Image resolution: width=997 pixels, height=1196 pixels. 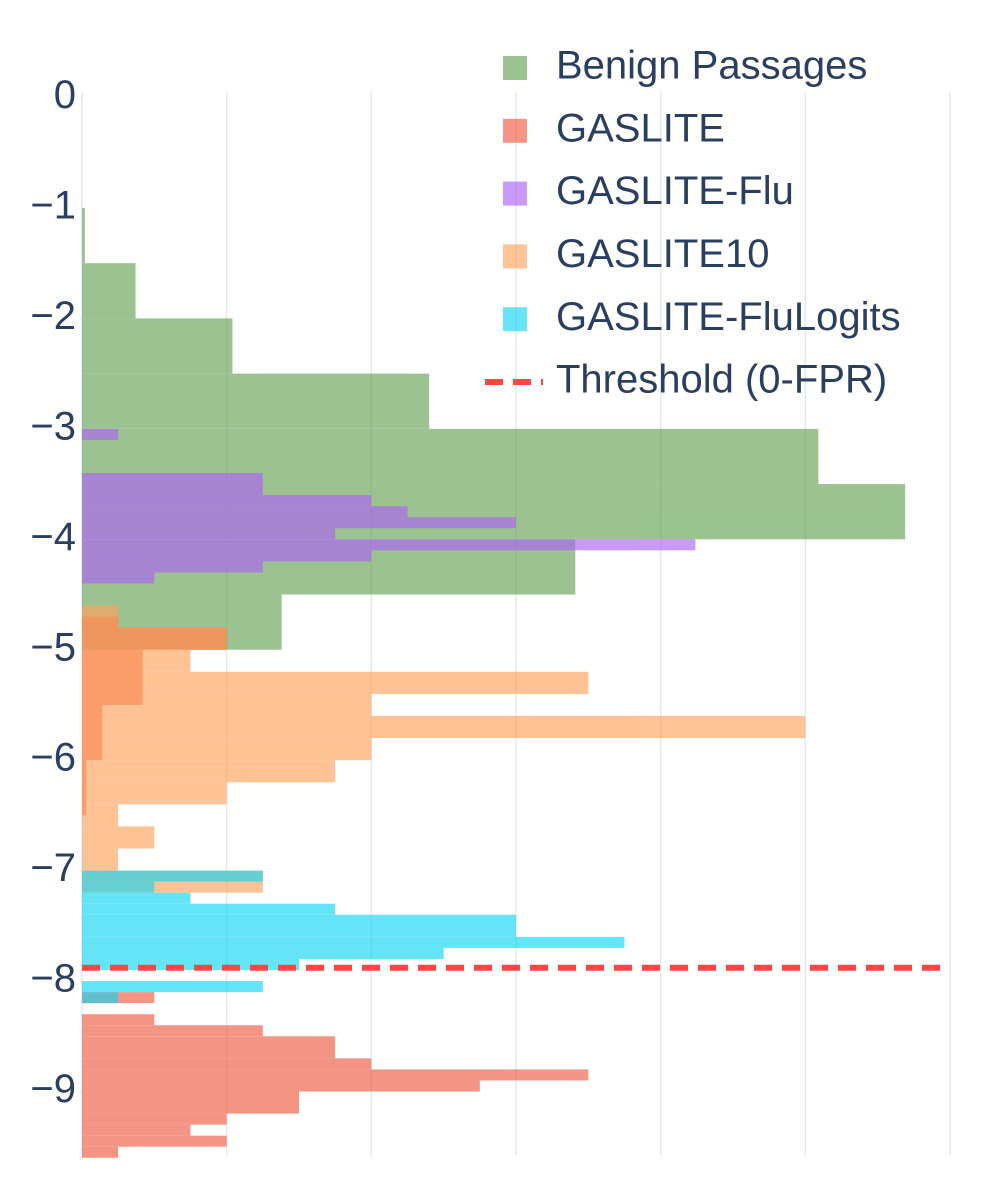 What do you see at coordinates (53, 537) in the screenshot?
I see `y-tick-label: −4` at bounding box center [53, 537].